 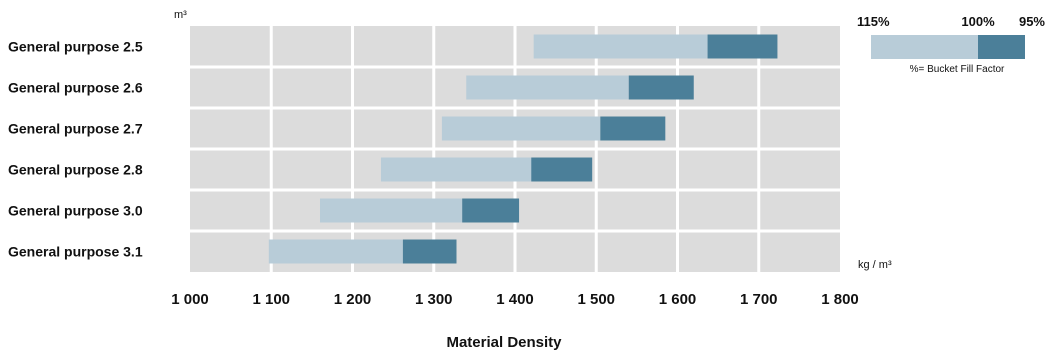 What do you see at coordinates (434, 299) in the screenshot?
I see `x-tick-label: 1 300` at bounding box center [434, 299].